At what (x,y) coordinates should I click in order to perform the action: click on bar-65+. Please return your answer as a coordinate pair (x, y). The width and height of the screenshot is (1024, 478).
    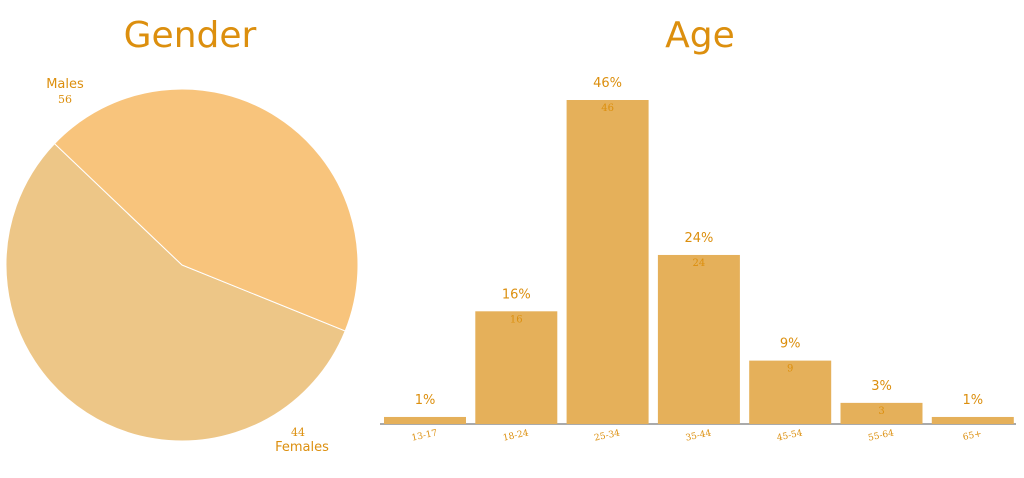
    Looking at the image, I should click on (972, 420).